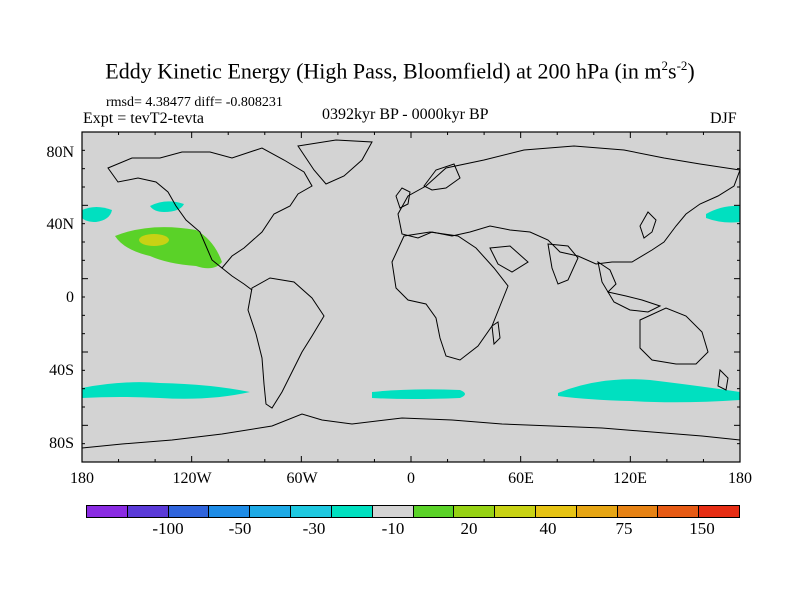 Image resolution: width=800 pixels, height=600 pixels. Describe the element at coordinates (548, 528) in the screenshot. I see `colorbar-label: 40` at that location.